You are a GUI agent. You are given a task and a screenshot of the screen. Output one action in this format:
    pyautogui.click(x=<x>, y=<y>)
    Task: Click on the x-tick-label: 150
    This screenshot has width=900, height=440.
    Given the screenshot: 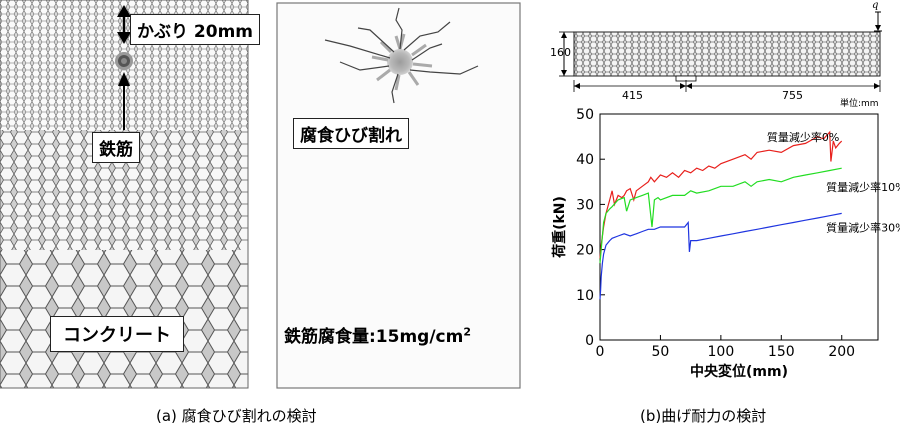 What is the action you would take?
    pyautogui.click(x=781, y=352)
    